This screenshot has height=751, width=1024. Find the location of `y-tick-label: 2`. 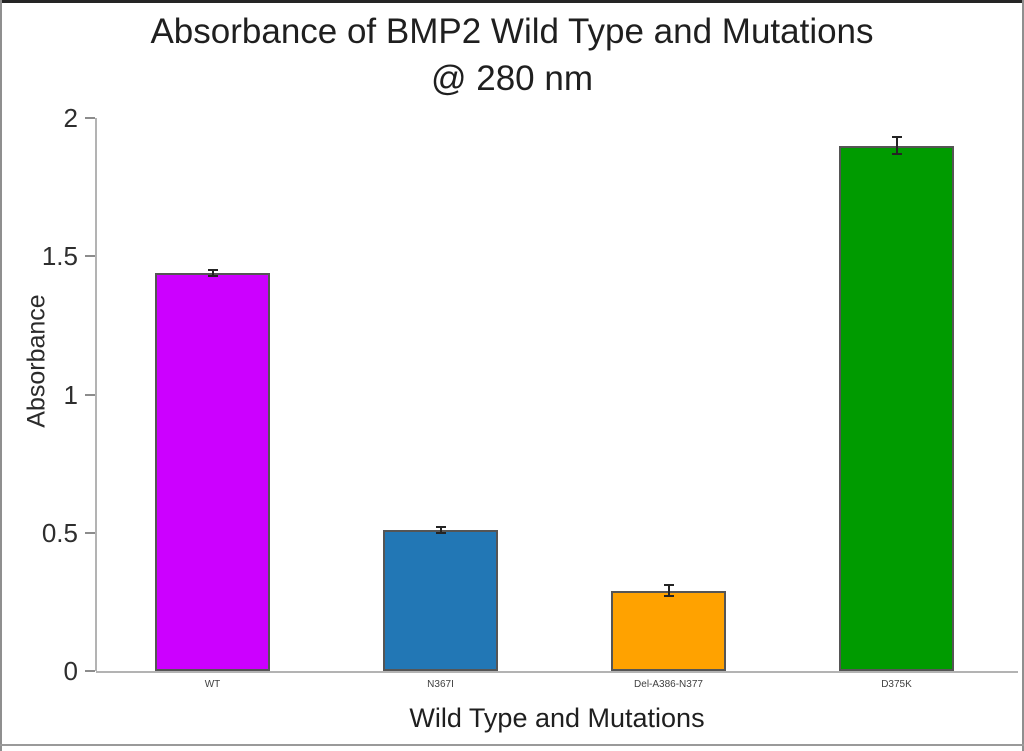

y-tick-label: 2 is located at coordinates (70, 118).